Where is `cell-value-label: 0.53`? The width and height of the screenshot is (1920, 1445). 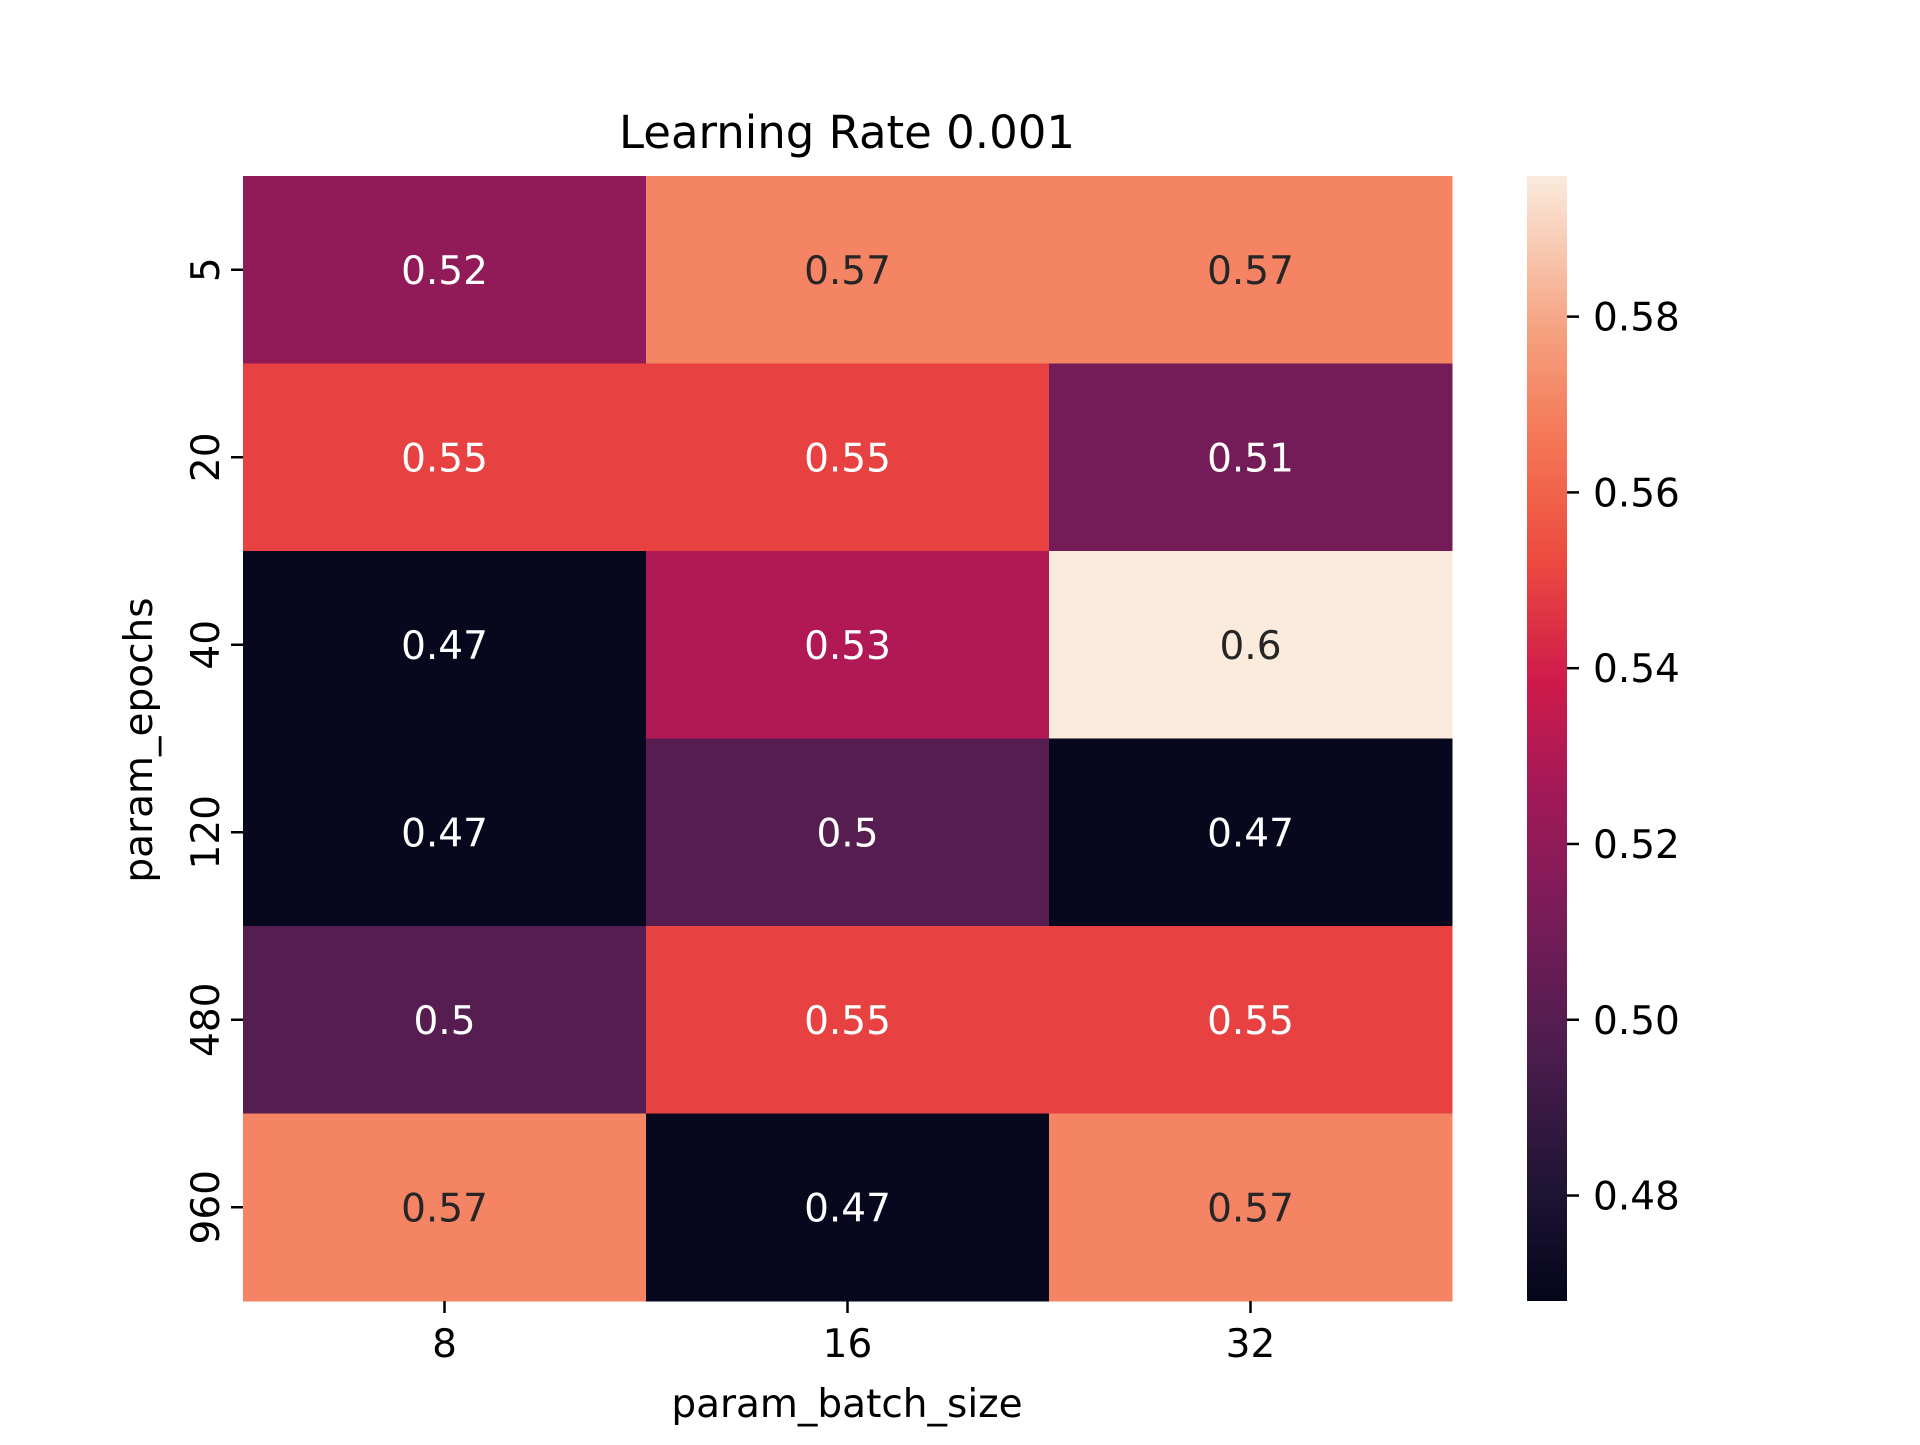
cell-value-label: 0.53 is located at coordinates (847, 646).